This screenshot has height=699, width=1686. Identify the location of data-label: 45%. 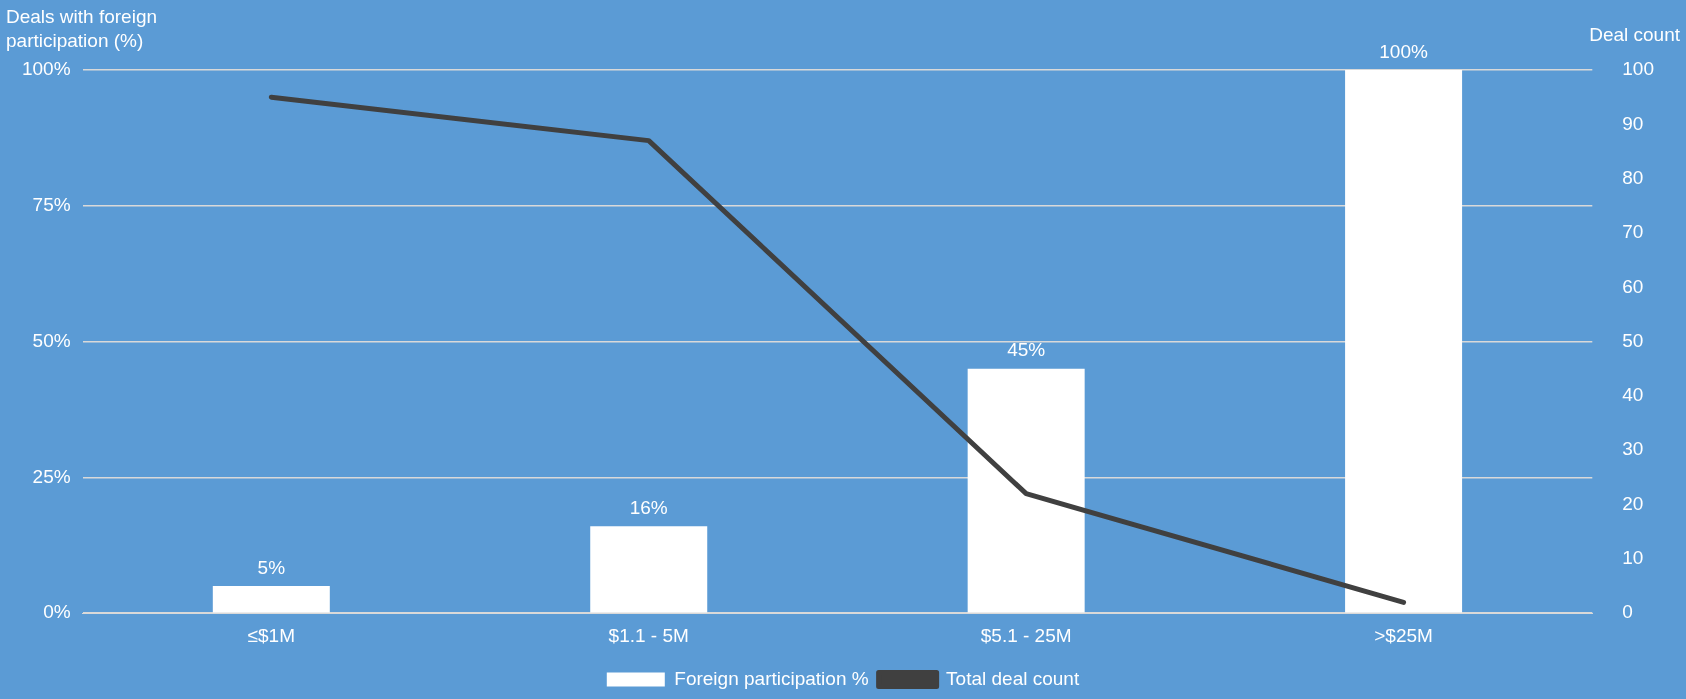
(1026, 350).